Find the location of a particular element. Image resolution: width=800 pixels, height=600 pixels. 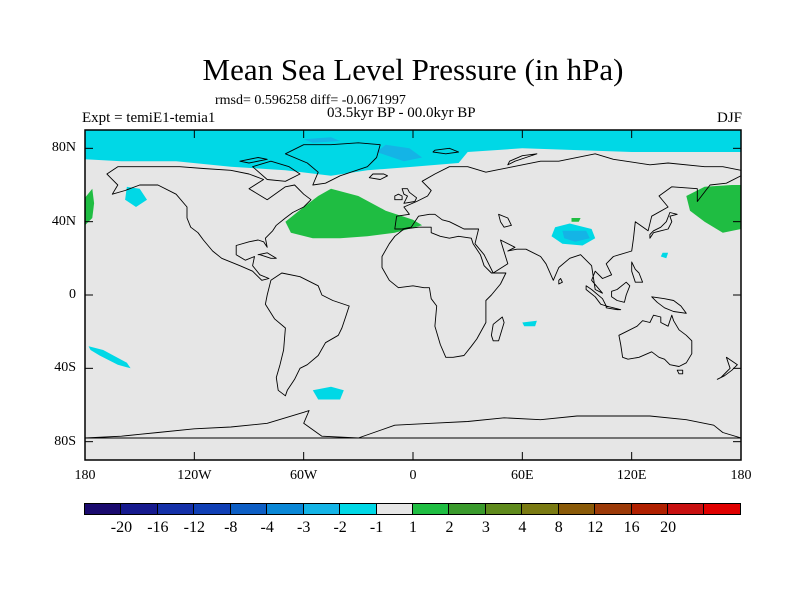

colorbar-label: -16 is located at coordinates (158, 527).